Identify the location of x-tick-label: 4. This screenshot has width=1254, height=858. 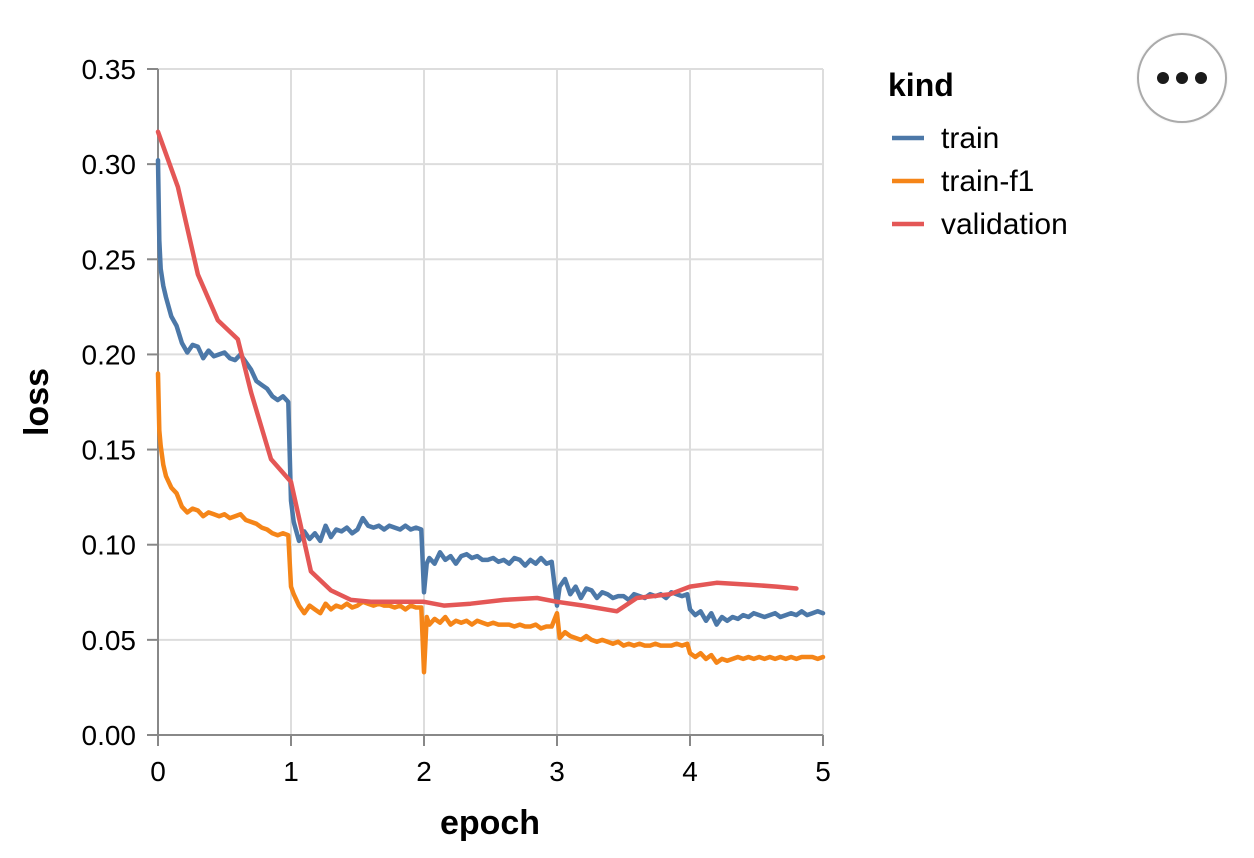
(690, 771).